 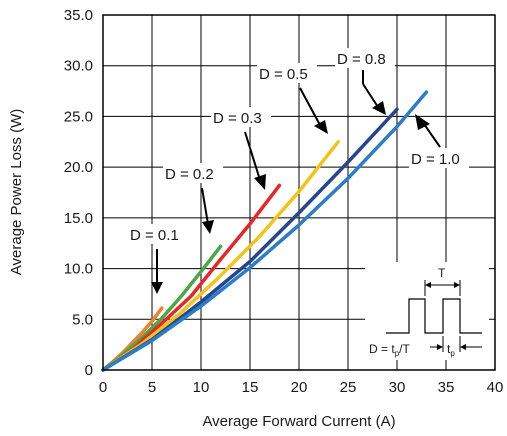 I want to click on y-tick-label: 35.0, so click(x=78, y=15).